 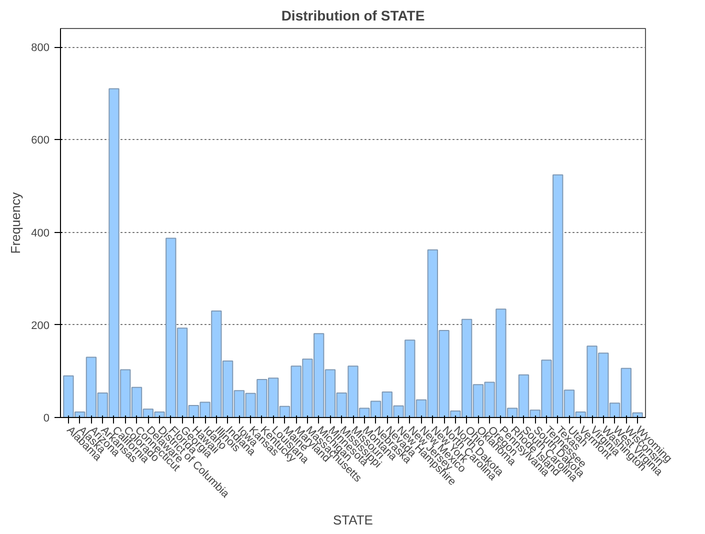 What do you see at coordinates (353, 520) in the screenshot?
I see `x-axis-title: STATE` at bounding box center [353, 520].